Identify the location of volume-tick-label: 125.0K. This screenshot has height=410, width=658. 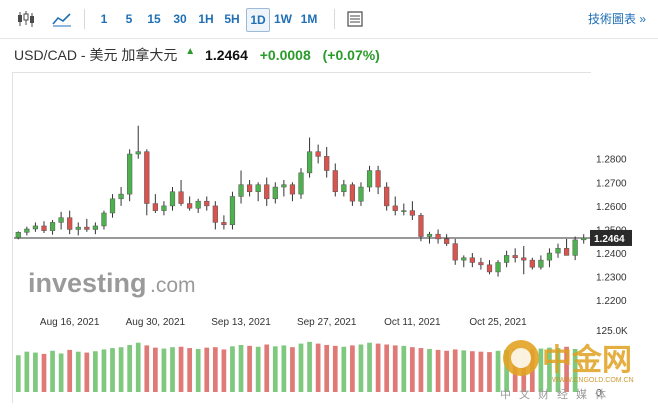
(612, 331).